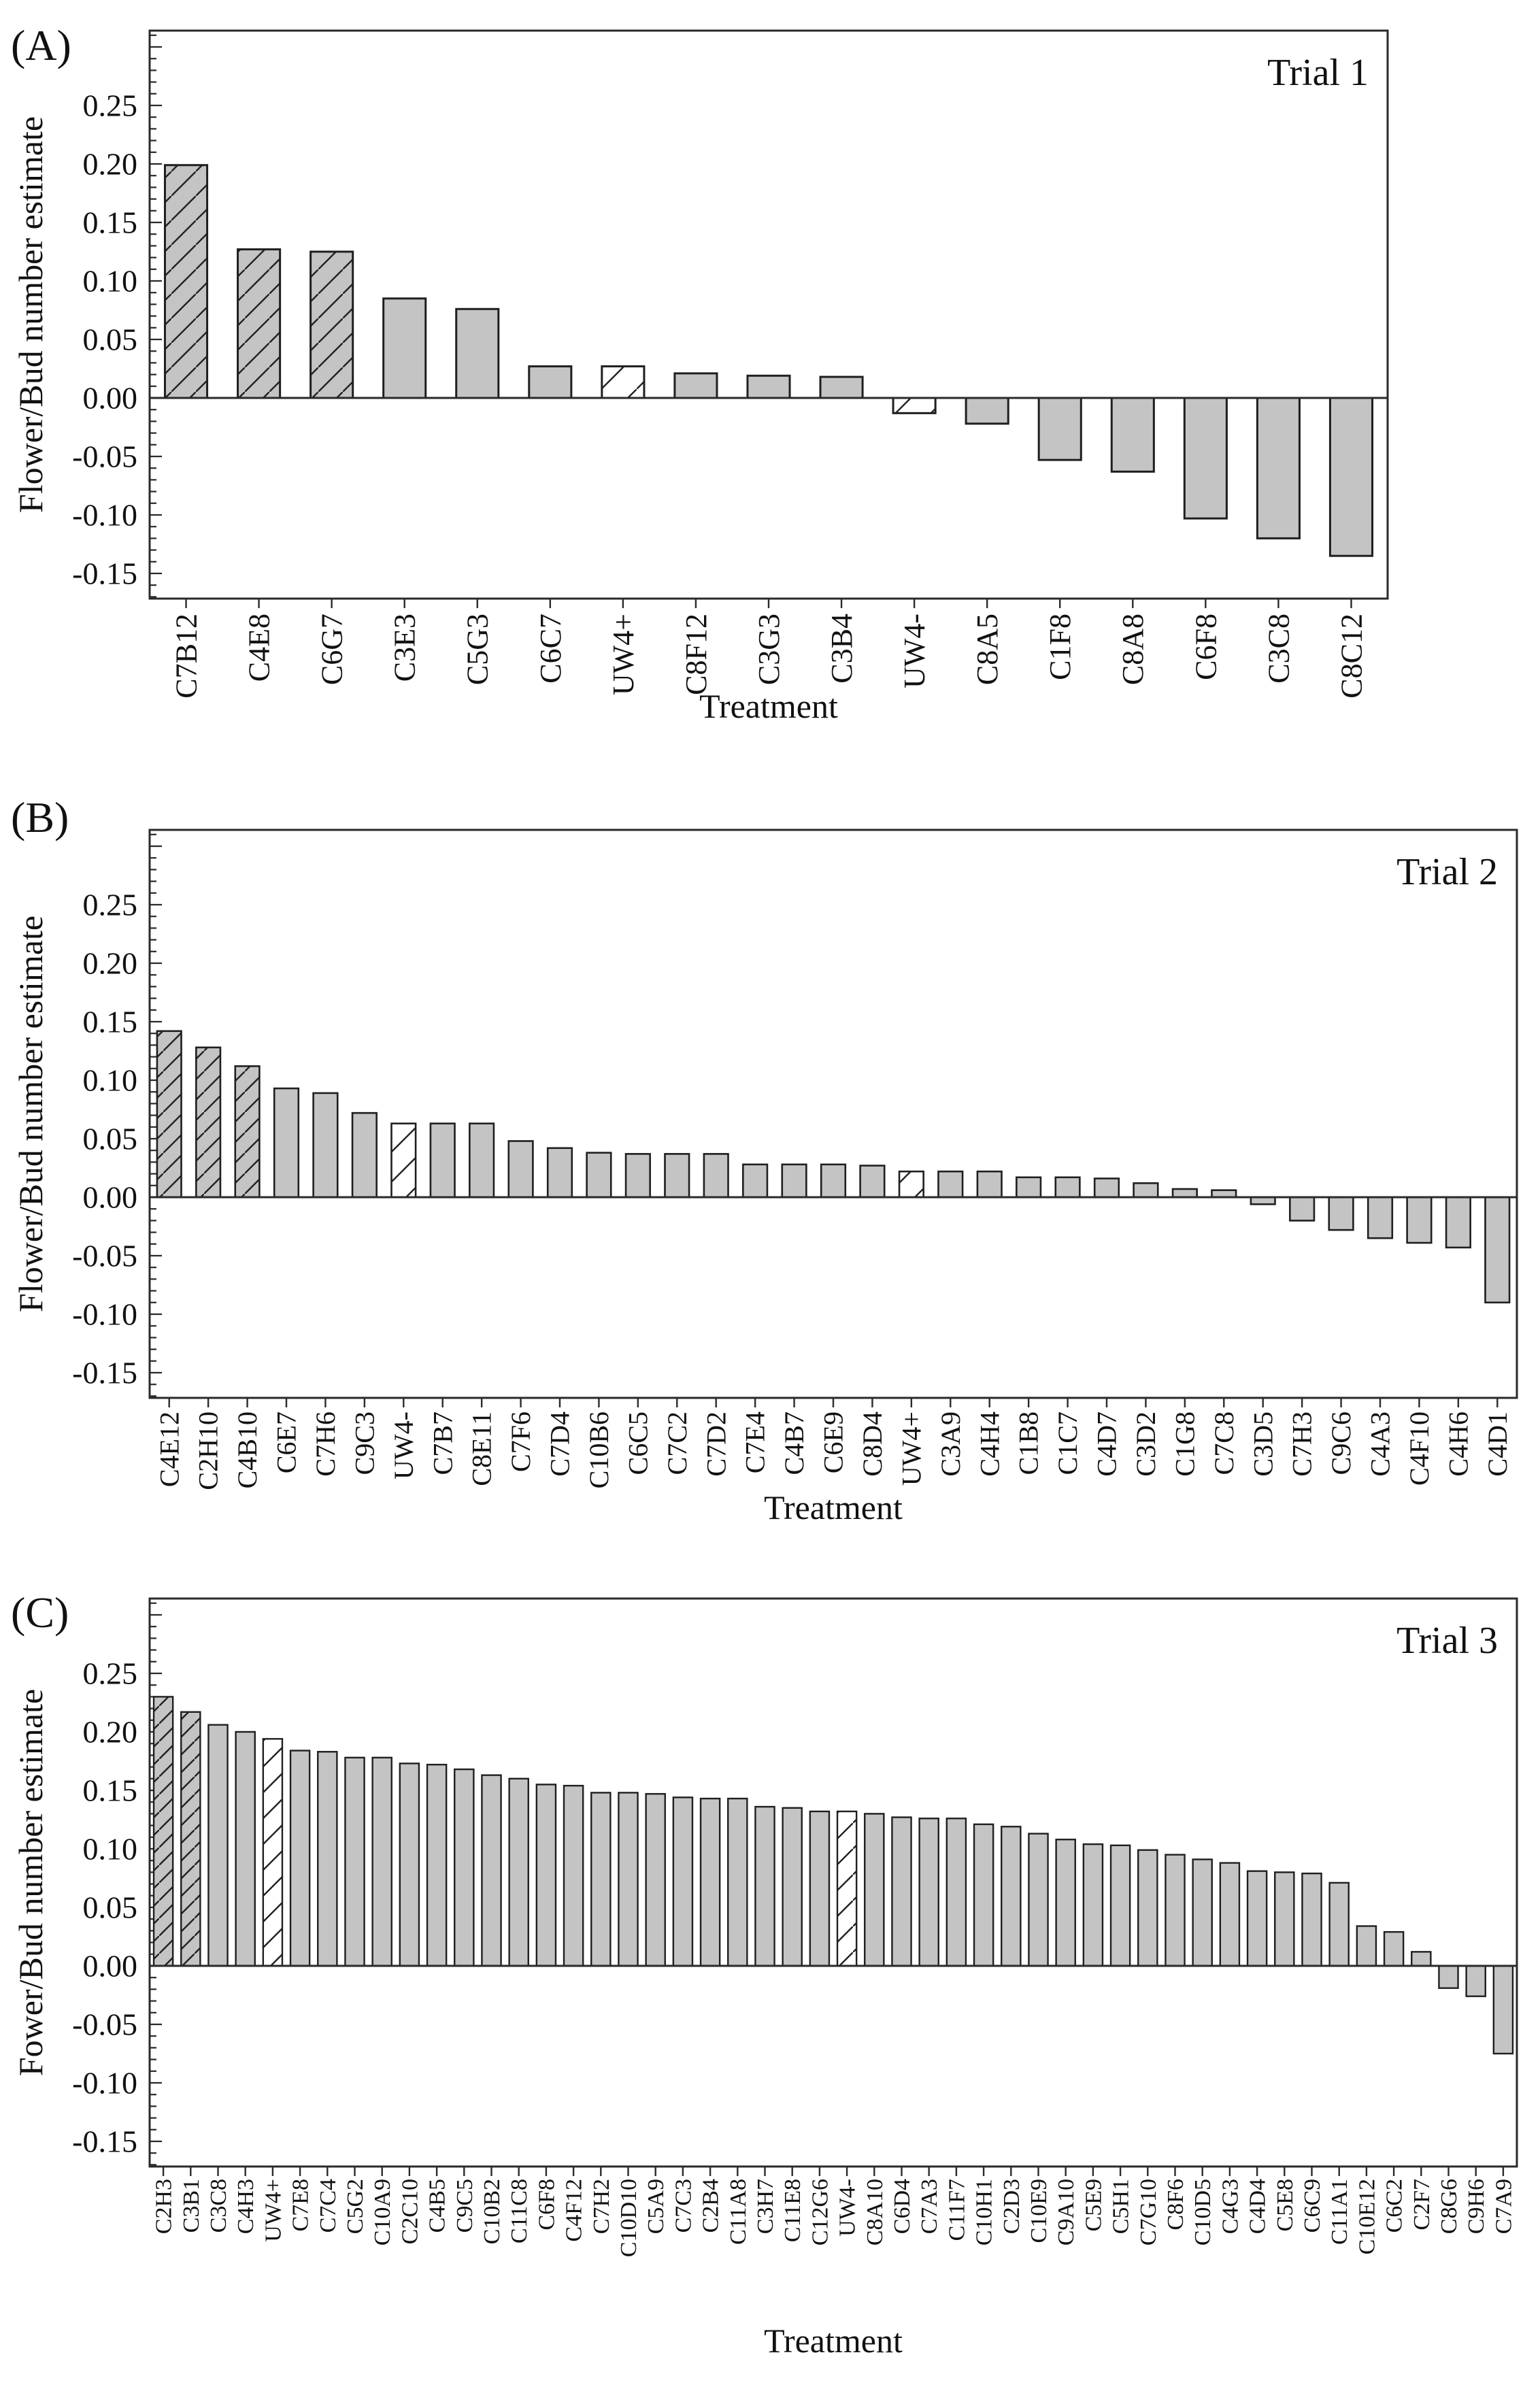  Describe the element at coordinates (599, 1450) in the screenshot. I see `x-tick-label: C10B6` at that location.